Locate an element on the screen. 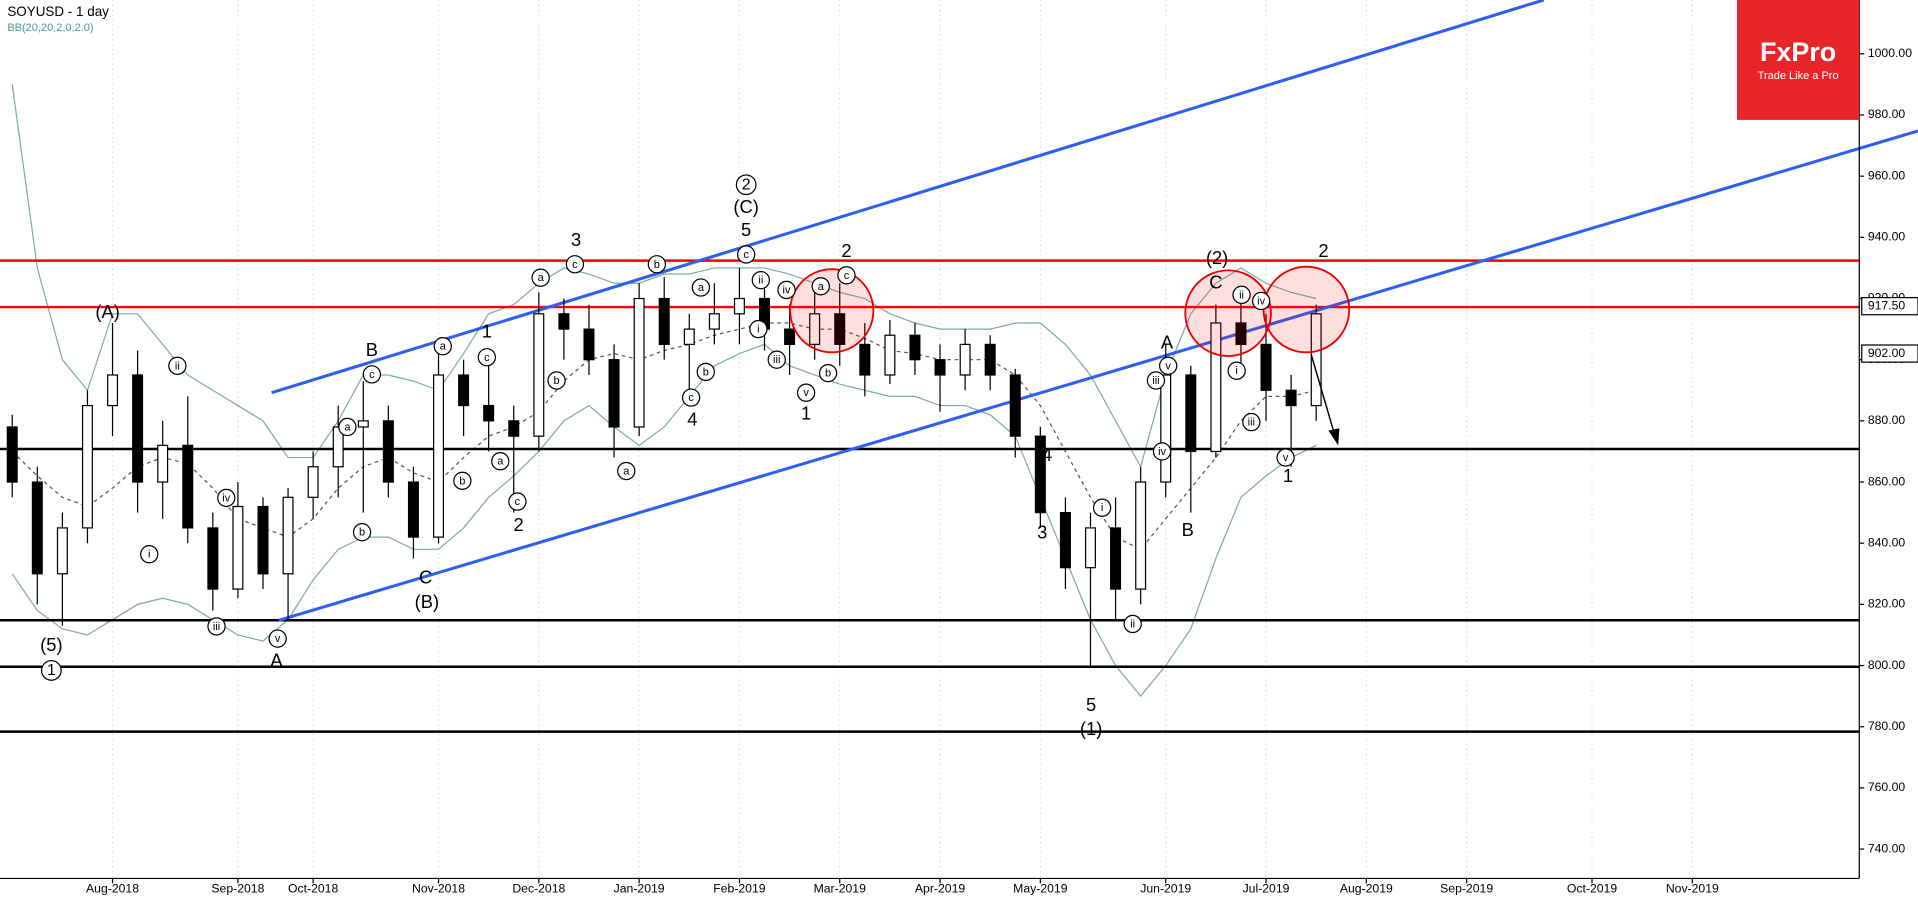 Image resolution: width=1918 pixels, height=898 pixels. wave-label: 1 is located at coordinates (487, 331).